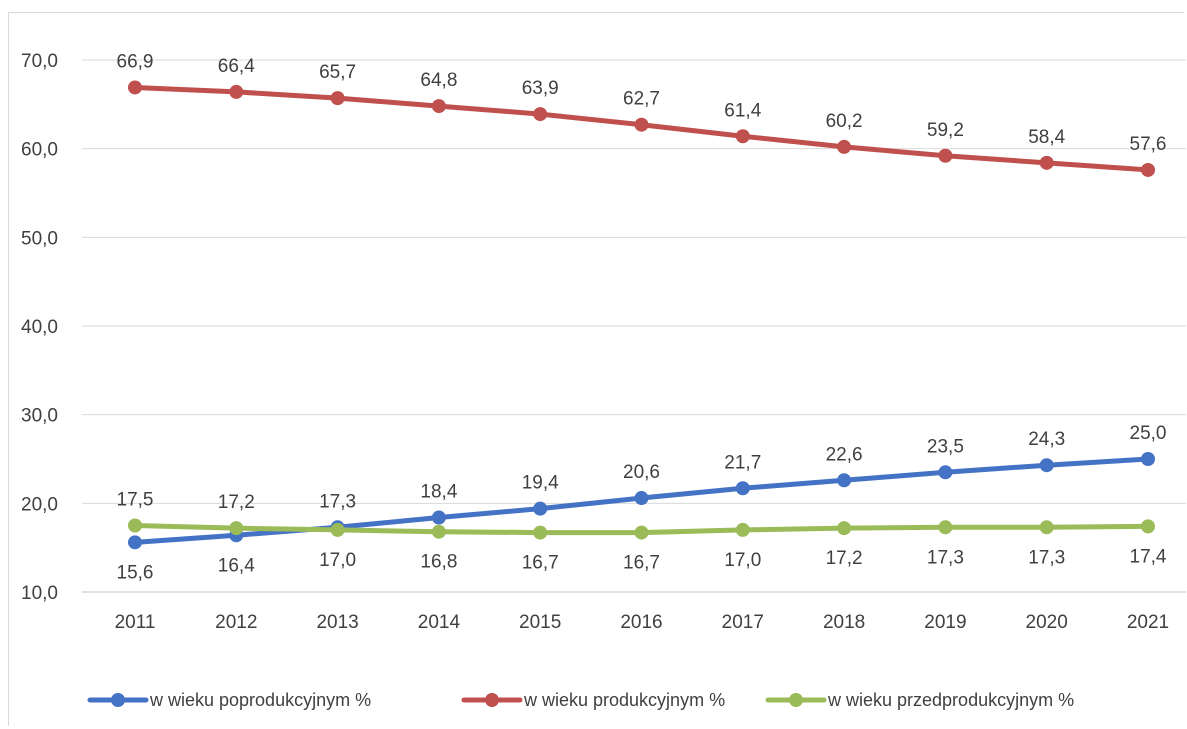 This screenshot has height=729, width=1187. I want to click on x-tick-label: 2011, so click(135, 622).